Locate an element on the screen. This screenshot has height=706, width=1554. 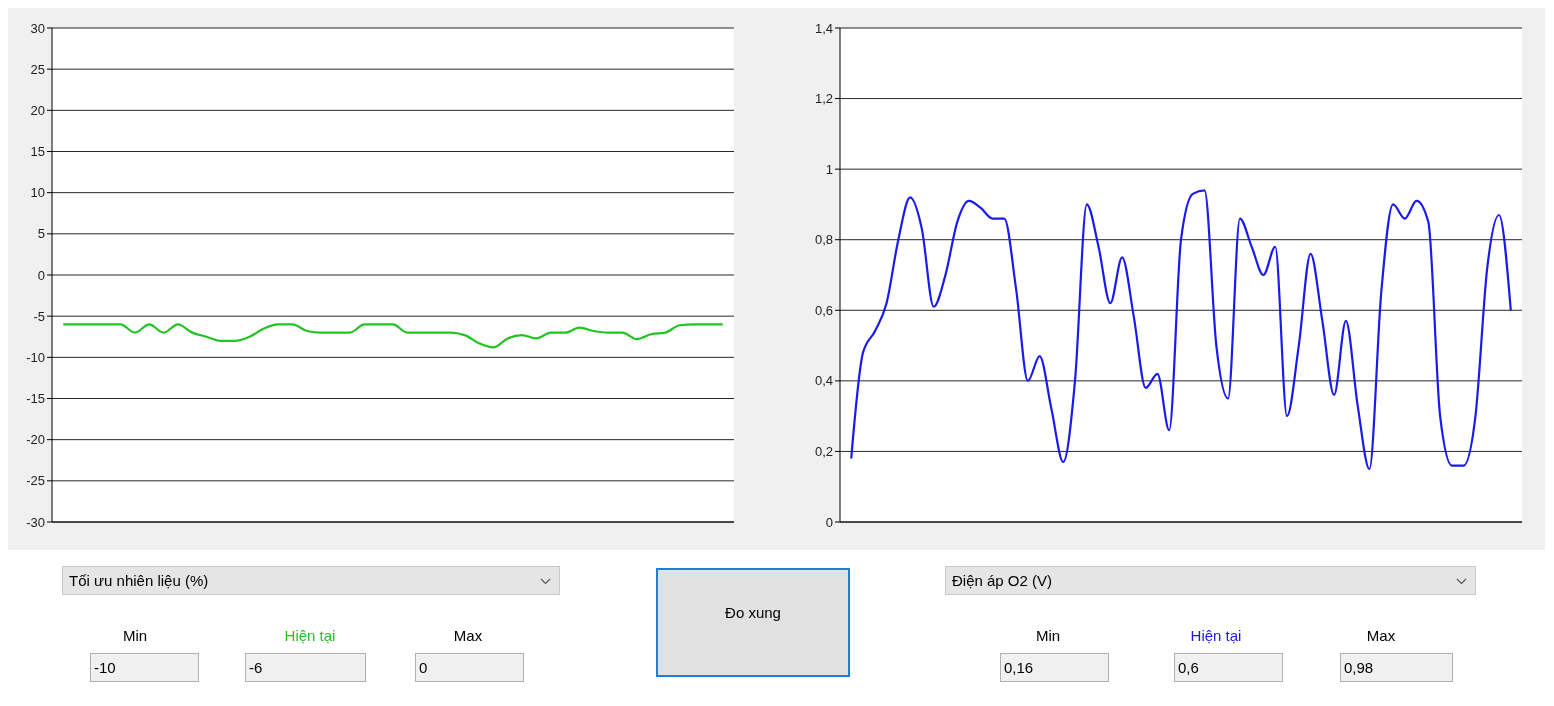
y-tick-label: -25 is located at coordinates (35, 481).